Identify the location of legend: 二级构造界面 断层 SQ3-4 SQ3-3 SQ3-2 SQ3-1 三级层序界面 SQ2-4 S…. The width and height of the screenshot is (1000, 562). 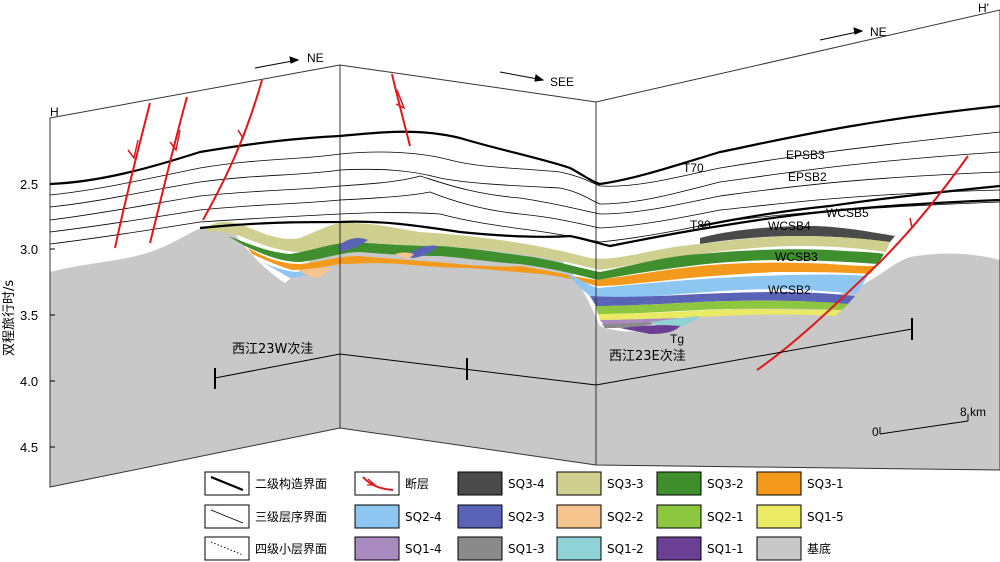
(524, 516).